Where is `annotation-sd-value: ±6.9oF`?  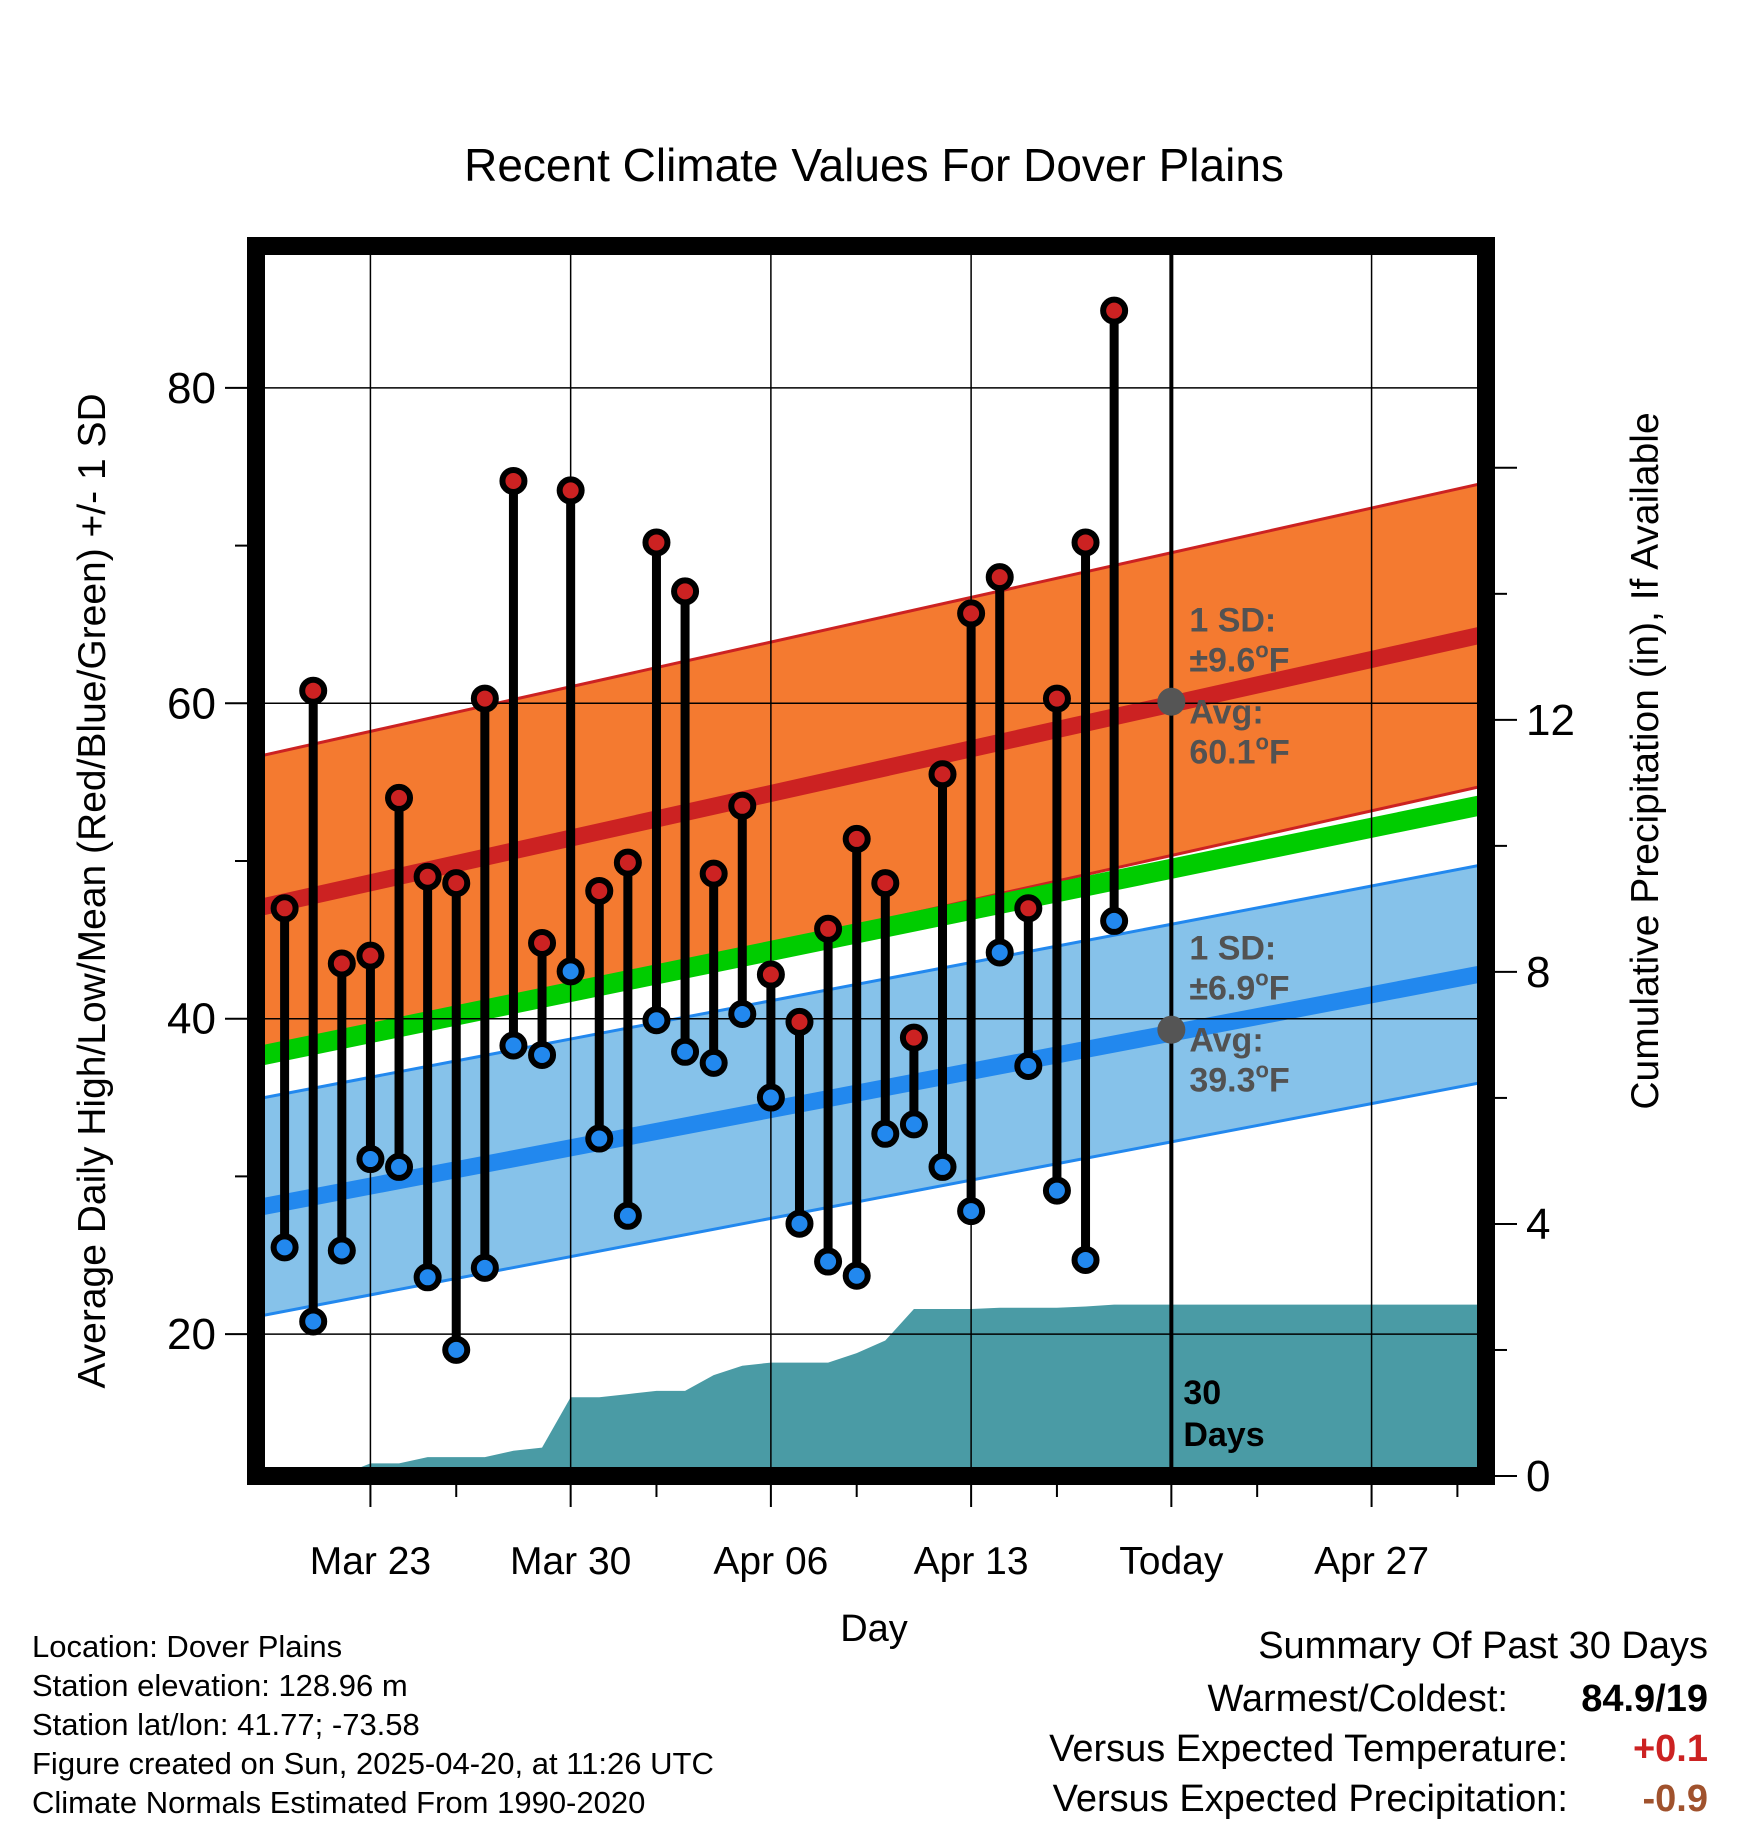
annotation-sd-value: ±6.9oF is located at coordinates (1239, 987).